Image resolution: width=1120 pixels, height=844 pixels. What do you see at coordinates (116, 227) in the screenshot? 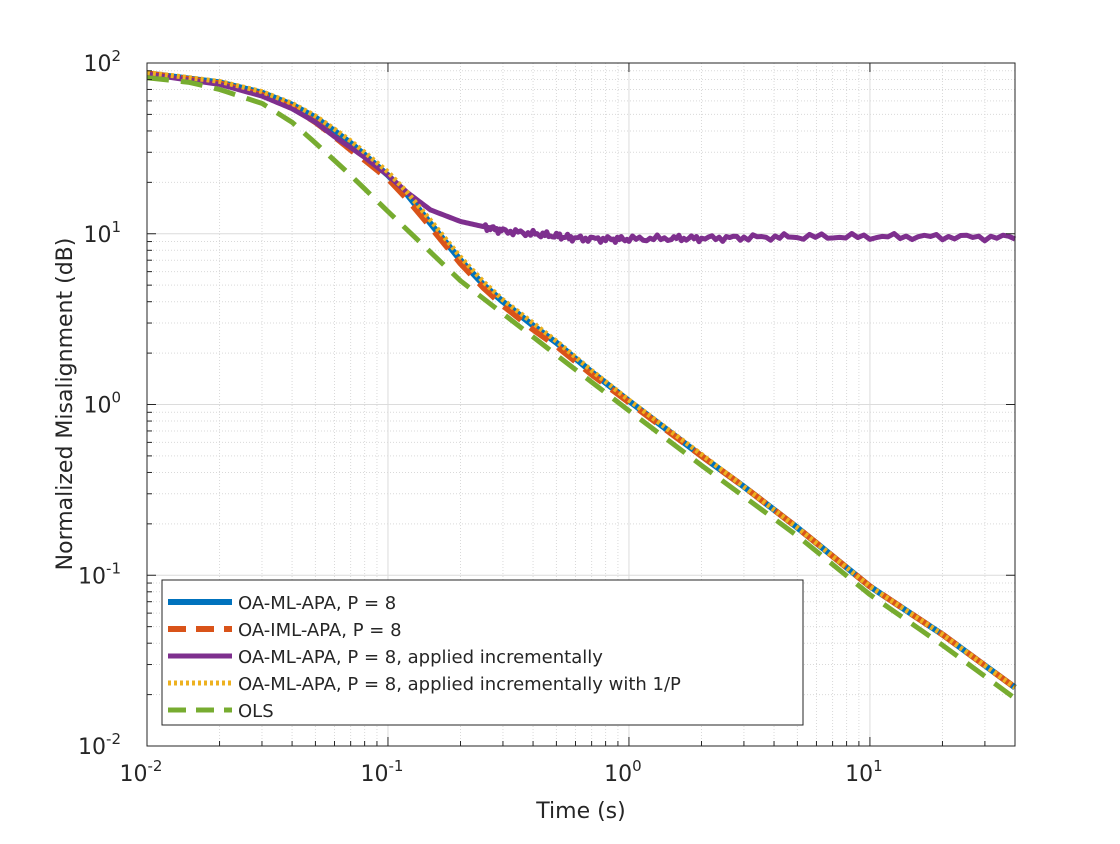
I see `y-tick-exponent: 1` at bounding box center [116, 227].